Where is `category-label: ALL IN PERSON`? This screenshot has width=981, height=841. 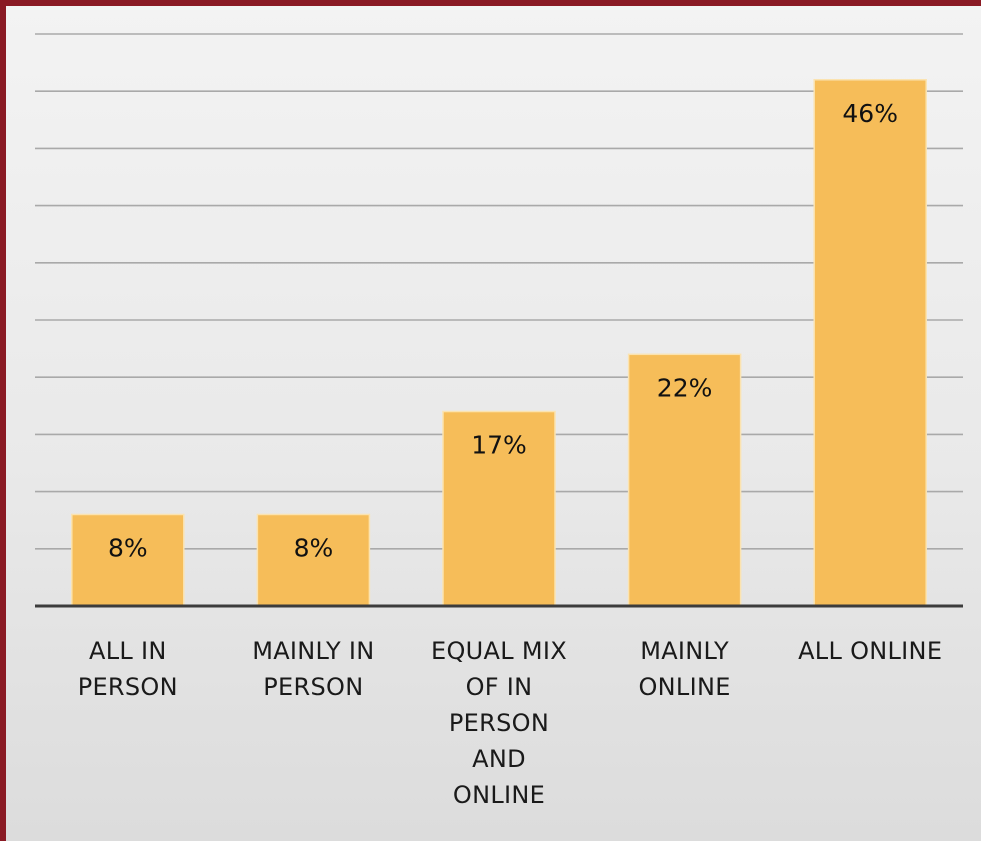 category-label: ALL IN PERSON is located at coordinates (128, 669).